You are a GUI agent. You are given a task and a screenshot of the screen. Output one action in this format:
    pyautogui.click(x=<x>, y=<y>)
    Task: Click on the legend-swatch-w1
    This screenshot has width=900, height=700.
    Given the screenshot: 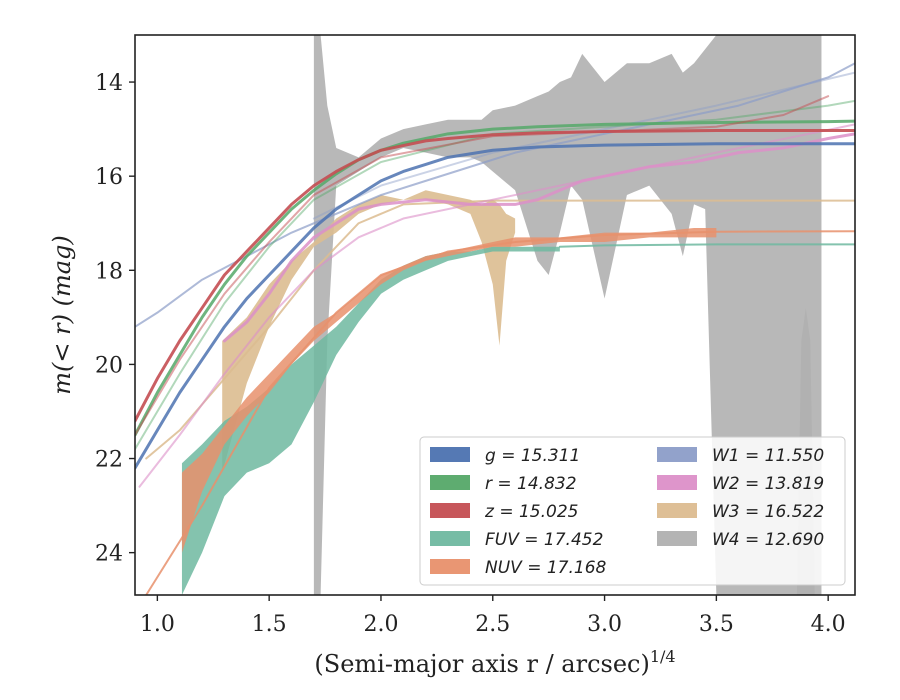 What is the action you would take?
    pyautogui.click(x=677, y=454)
    